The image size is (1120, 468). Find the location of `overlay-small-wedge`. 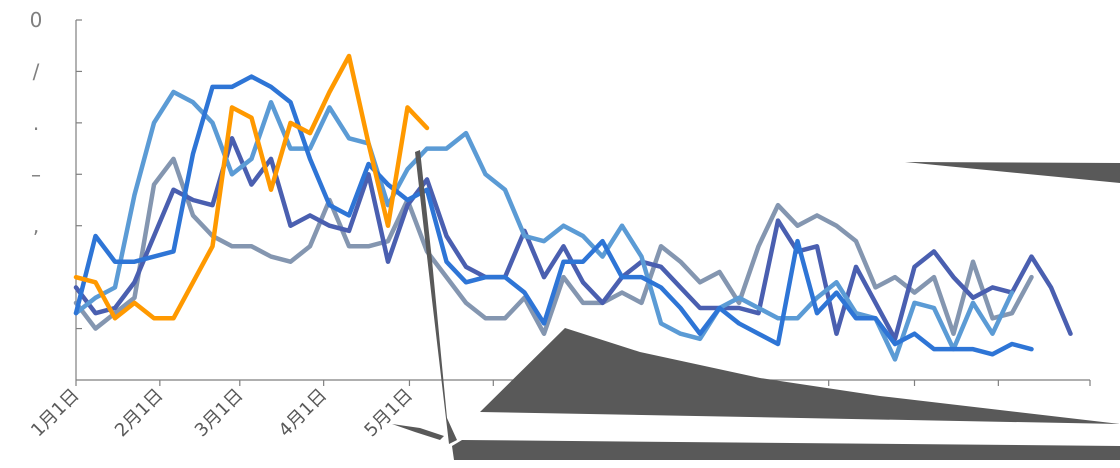

overlay-small-wedge is located at coordinates (418, 432).